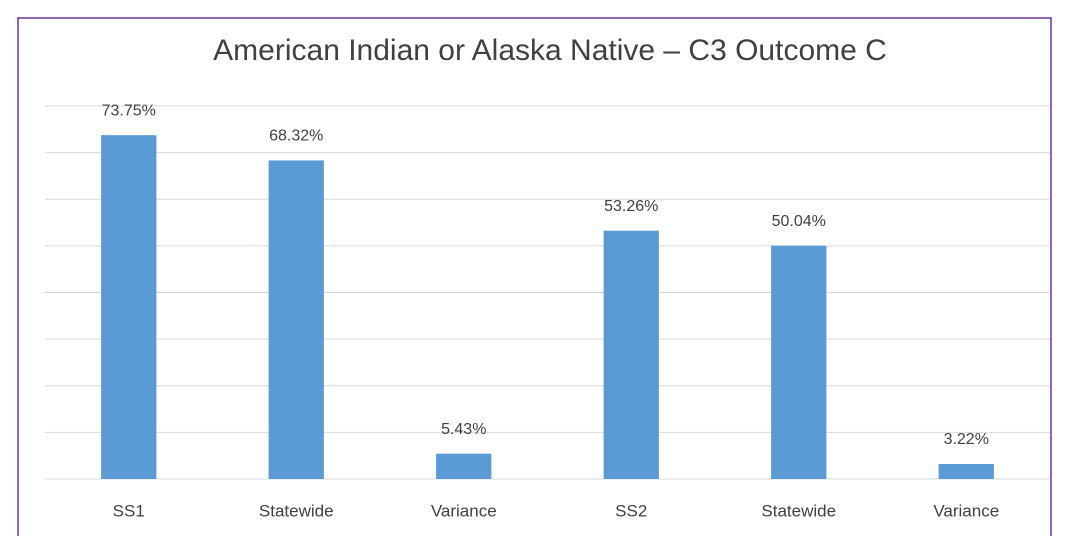 The width and height of the screenshot is (1087, 536). I want to click on data-label: 50.04%, so click(799, 221).